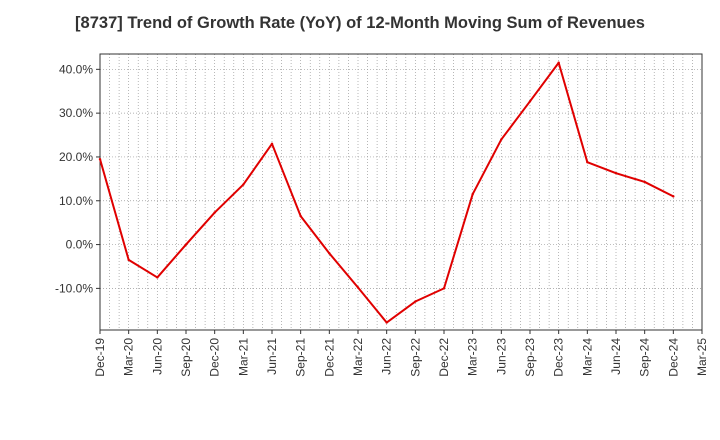 Image resolution: width=720 pixels, height=440 pixels. What do you see at coordinates (645, 357) in the screenshot?
I see `x-tick-label: Sep-24` at bounding box center [645, 357].